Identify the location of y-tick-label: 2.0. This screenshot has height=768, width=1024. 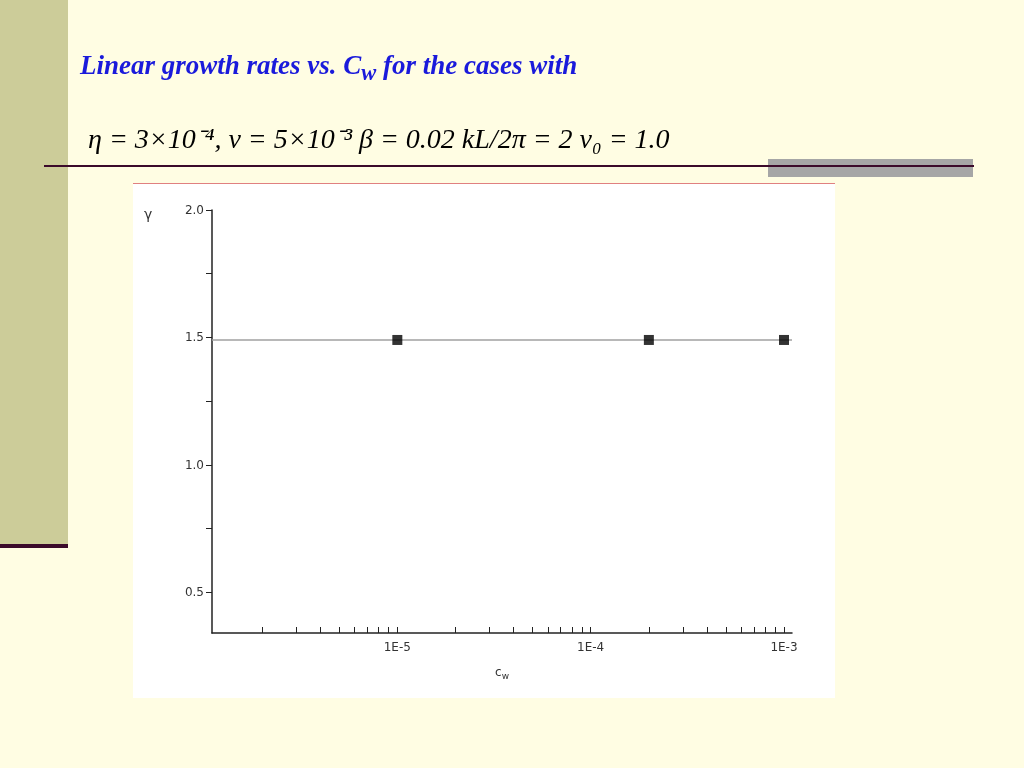
(194, 210).